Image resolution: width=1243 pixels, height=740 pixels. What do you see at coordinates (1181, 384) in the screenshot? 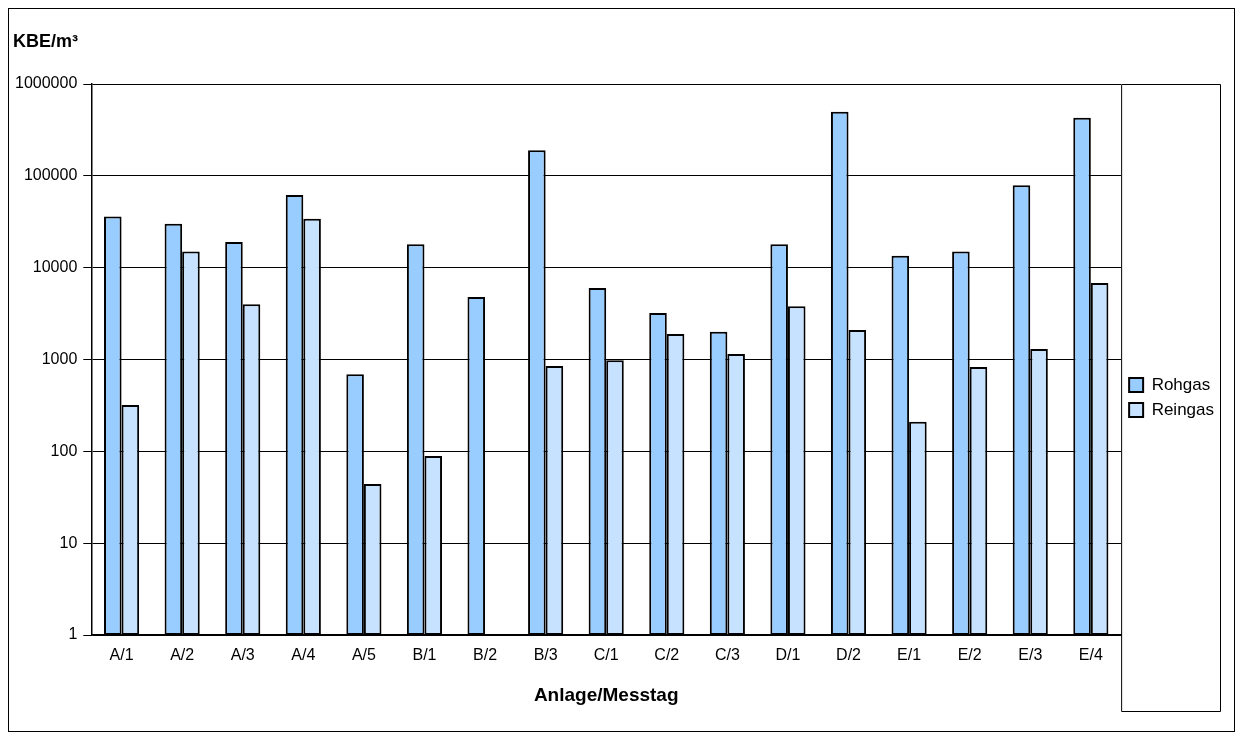
I see `legend-label: Rohgas` at bounding box center [1181, 384].